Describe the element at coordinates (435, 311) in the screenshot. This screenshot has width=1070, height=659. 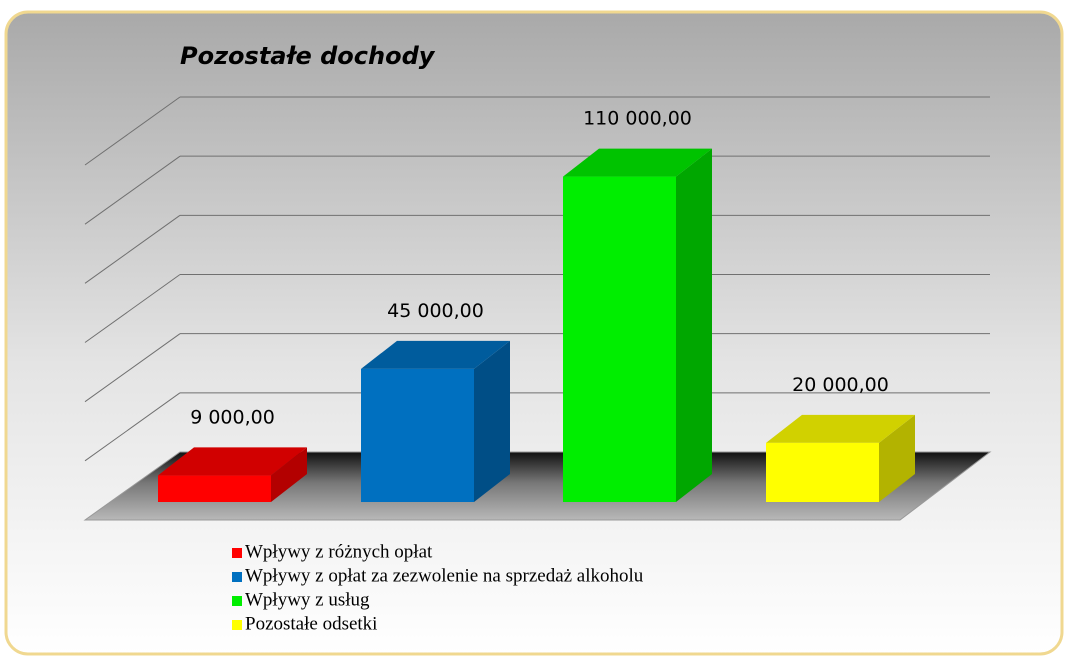
I see `value-label: 45 000,00` at that location.